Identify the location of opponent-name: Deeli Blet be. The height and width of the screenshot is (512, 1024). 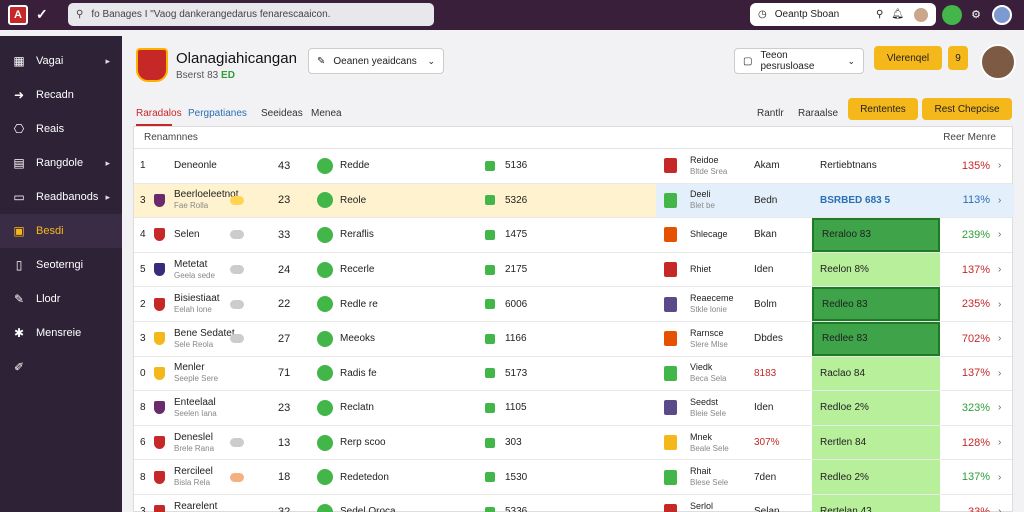
(720, 201).